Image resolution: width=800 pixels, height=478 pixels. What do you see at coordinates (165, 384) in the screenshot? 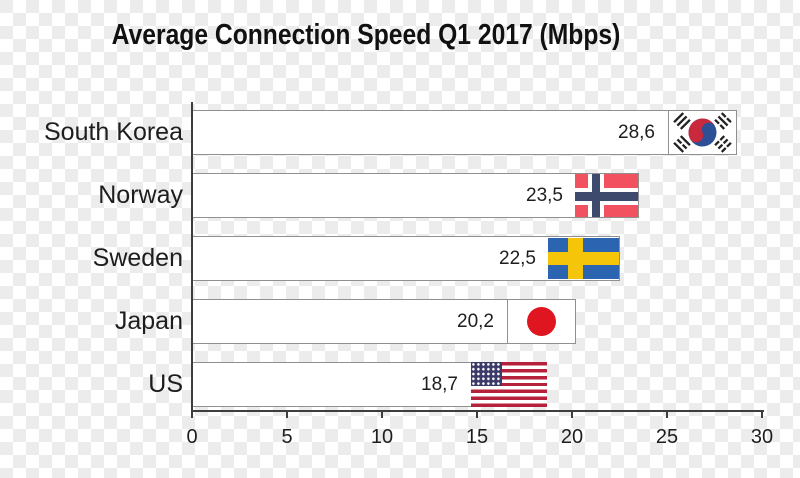
I see `category-label-us: US` at bounding box center [165, 384].